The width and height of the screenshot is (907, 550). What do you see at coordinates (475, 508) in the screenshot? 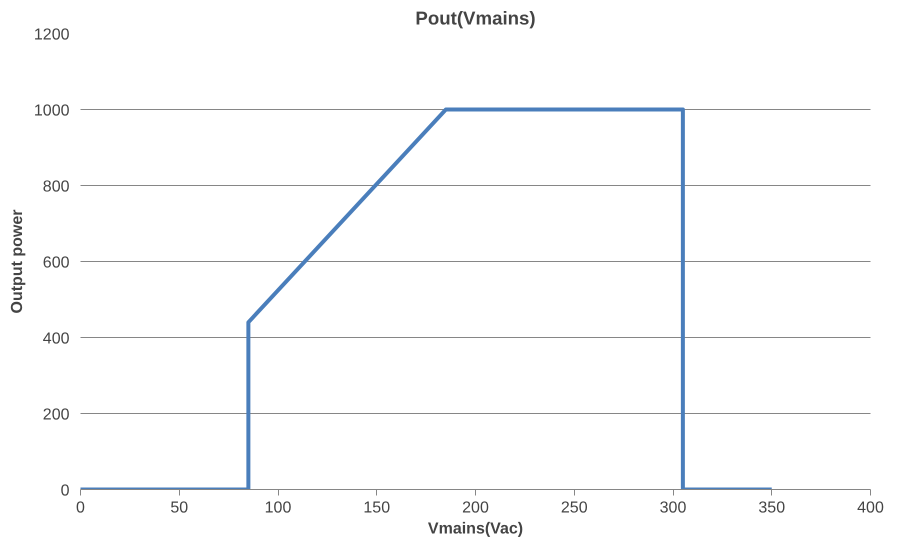
I see `x-tick-label: 200` at bounding box center [475, 508].